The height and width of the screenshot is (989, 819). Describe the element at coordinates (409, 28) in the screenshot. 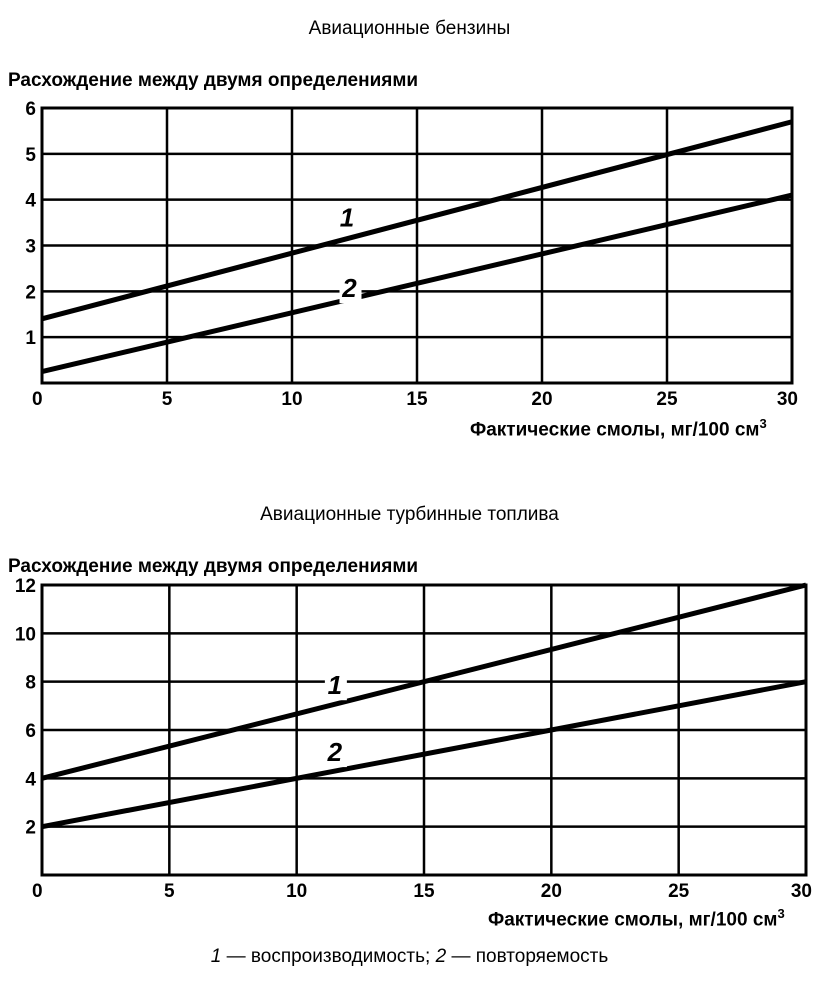

I see `chart1-title: Авиационные бензины` at that location.